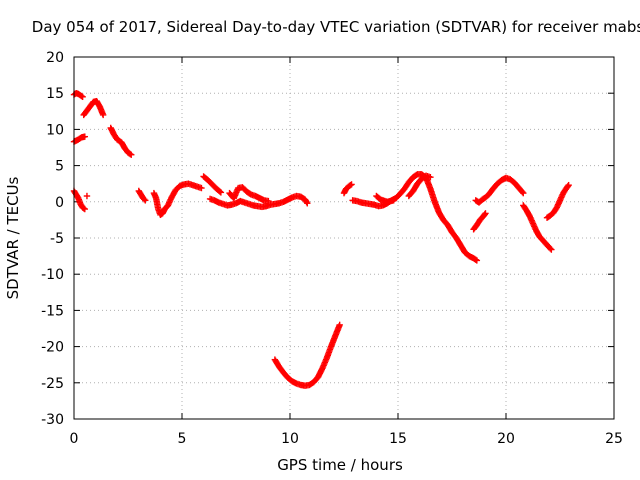  Describe the element at coordinates (55, 58) in the screenshot. I see `y-tick-label: 20` at that location.